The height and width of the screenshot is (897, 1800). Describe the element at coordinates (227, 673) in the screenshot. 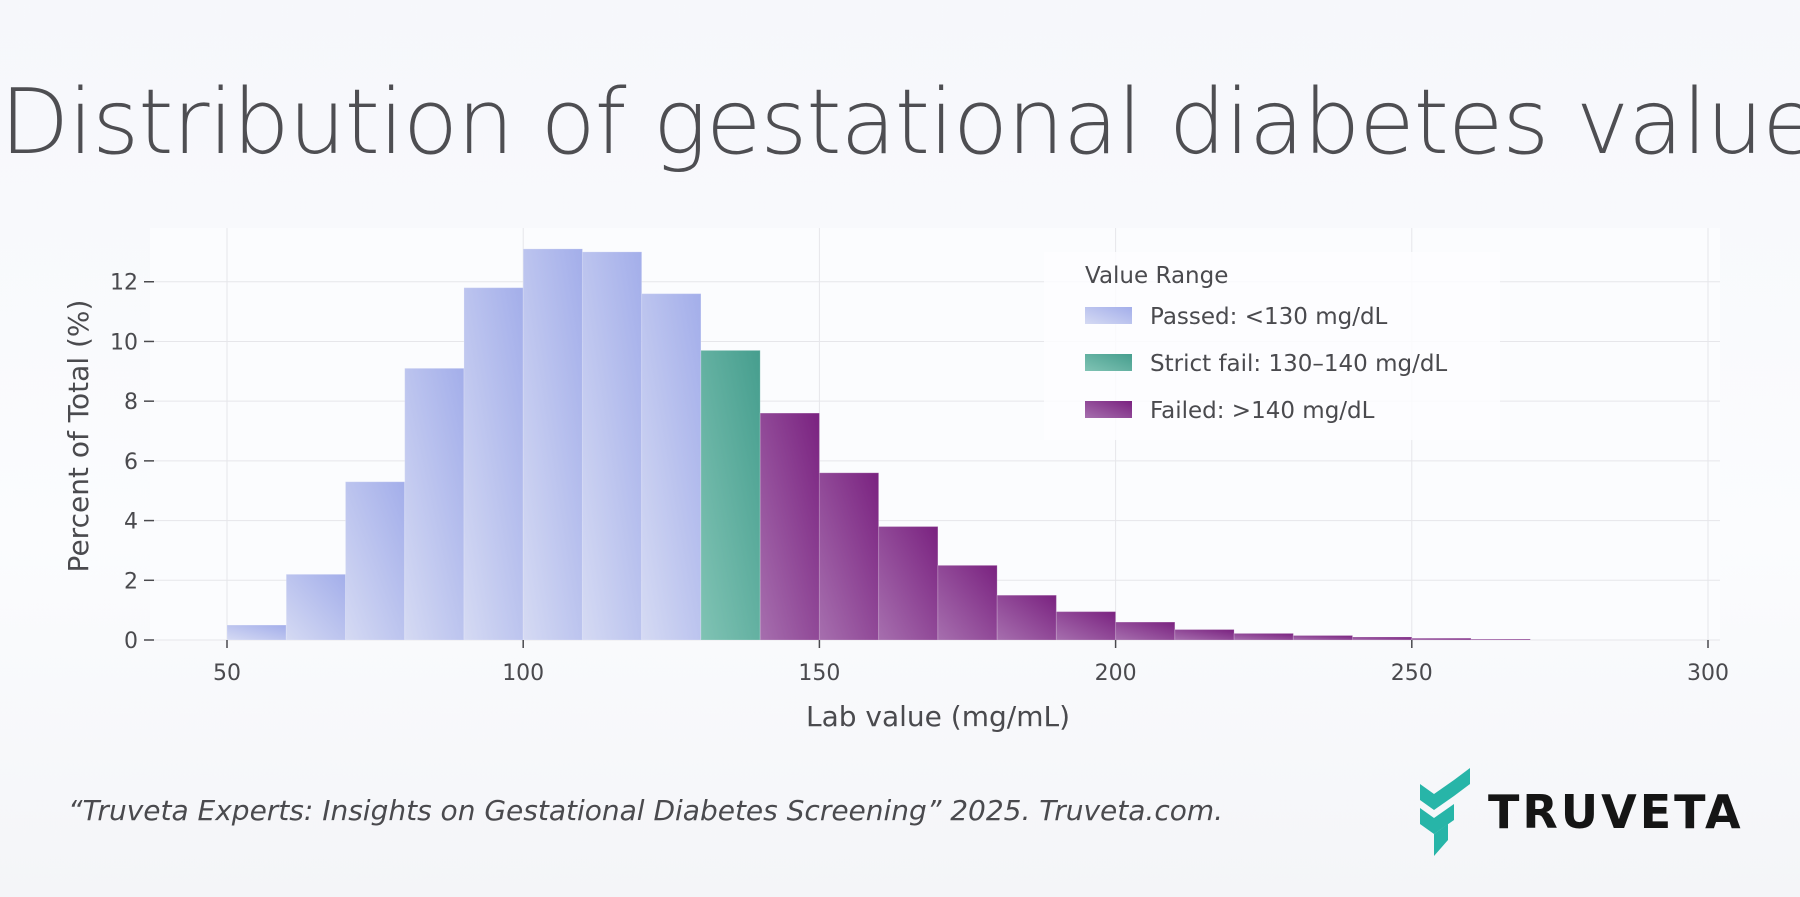

I see `x-tick-label: 50` at that location.